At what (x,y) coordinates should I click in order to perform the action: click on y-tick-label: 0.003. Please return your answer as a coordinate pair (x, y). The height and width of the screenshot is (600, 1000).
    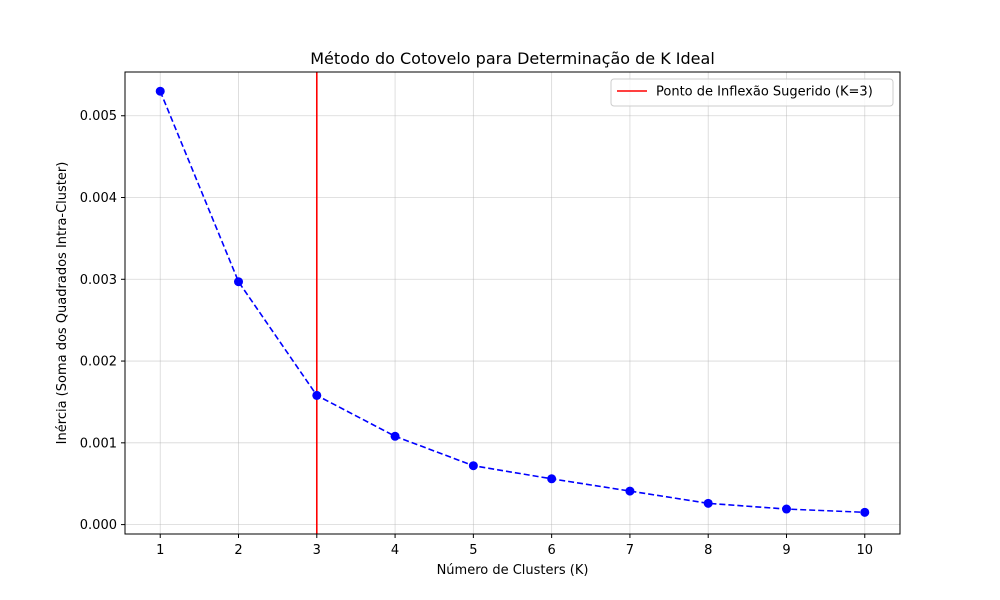
    Looking at the image, I should click on (98, 280).